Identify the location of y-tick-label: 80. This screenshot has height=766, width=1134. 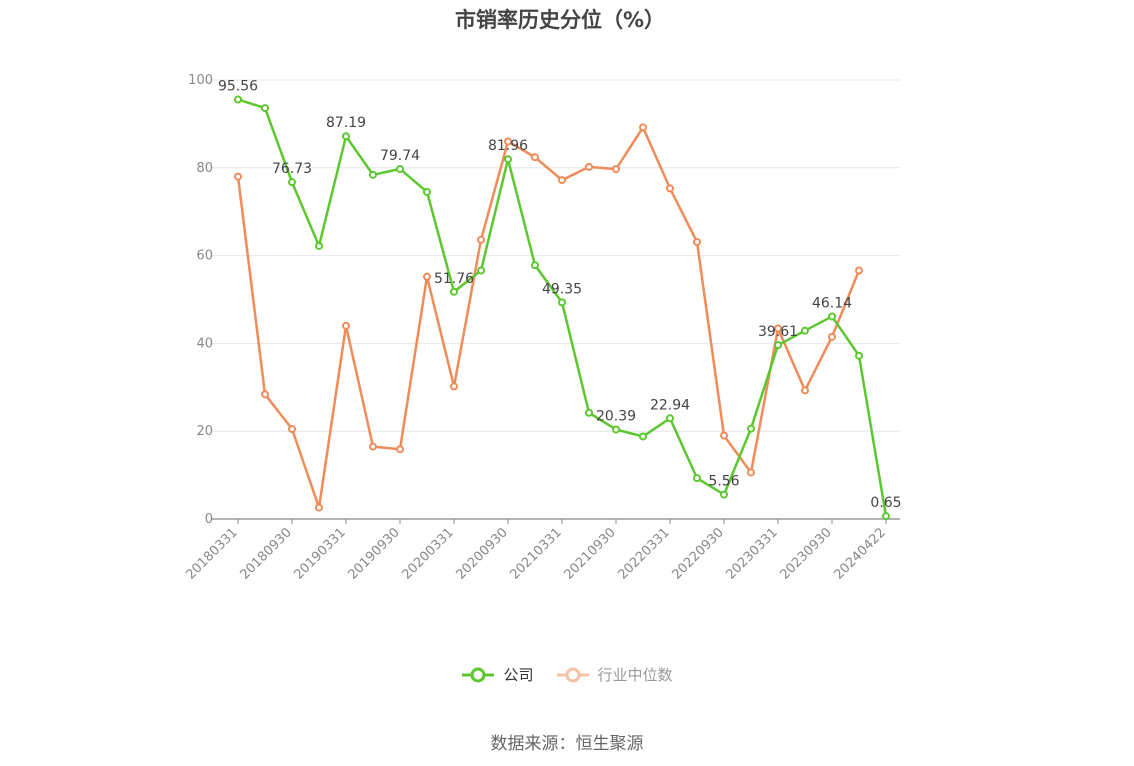
(204, 168).